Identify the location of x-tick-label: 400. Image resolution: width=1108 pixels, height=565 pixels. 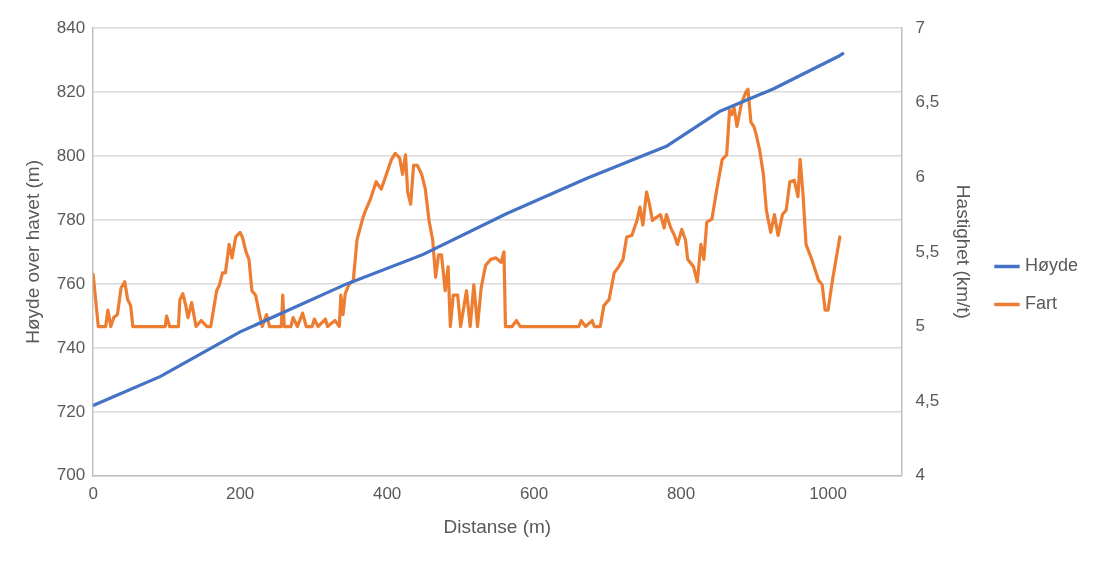
(387, 493).